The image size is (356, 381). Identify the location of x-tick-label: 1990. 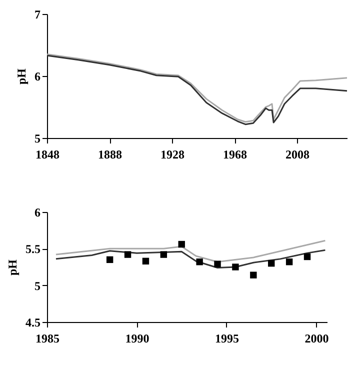
(137, 339).